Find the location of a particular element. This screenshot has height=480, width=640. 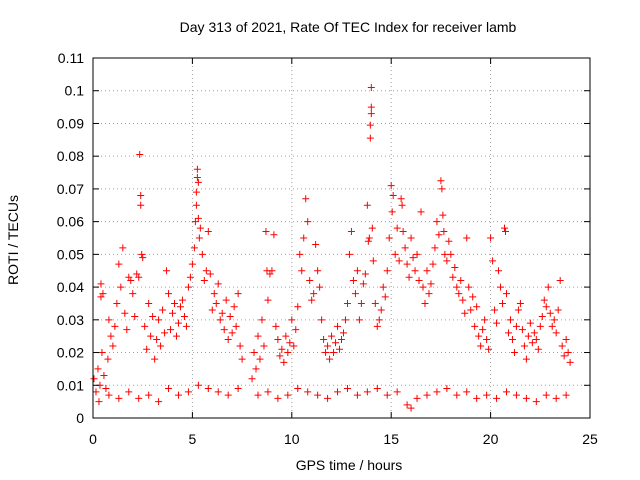

y-tick-label: 0.06 is located at coordinates (70, 222).